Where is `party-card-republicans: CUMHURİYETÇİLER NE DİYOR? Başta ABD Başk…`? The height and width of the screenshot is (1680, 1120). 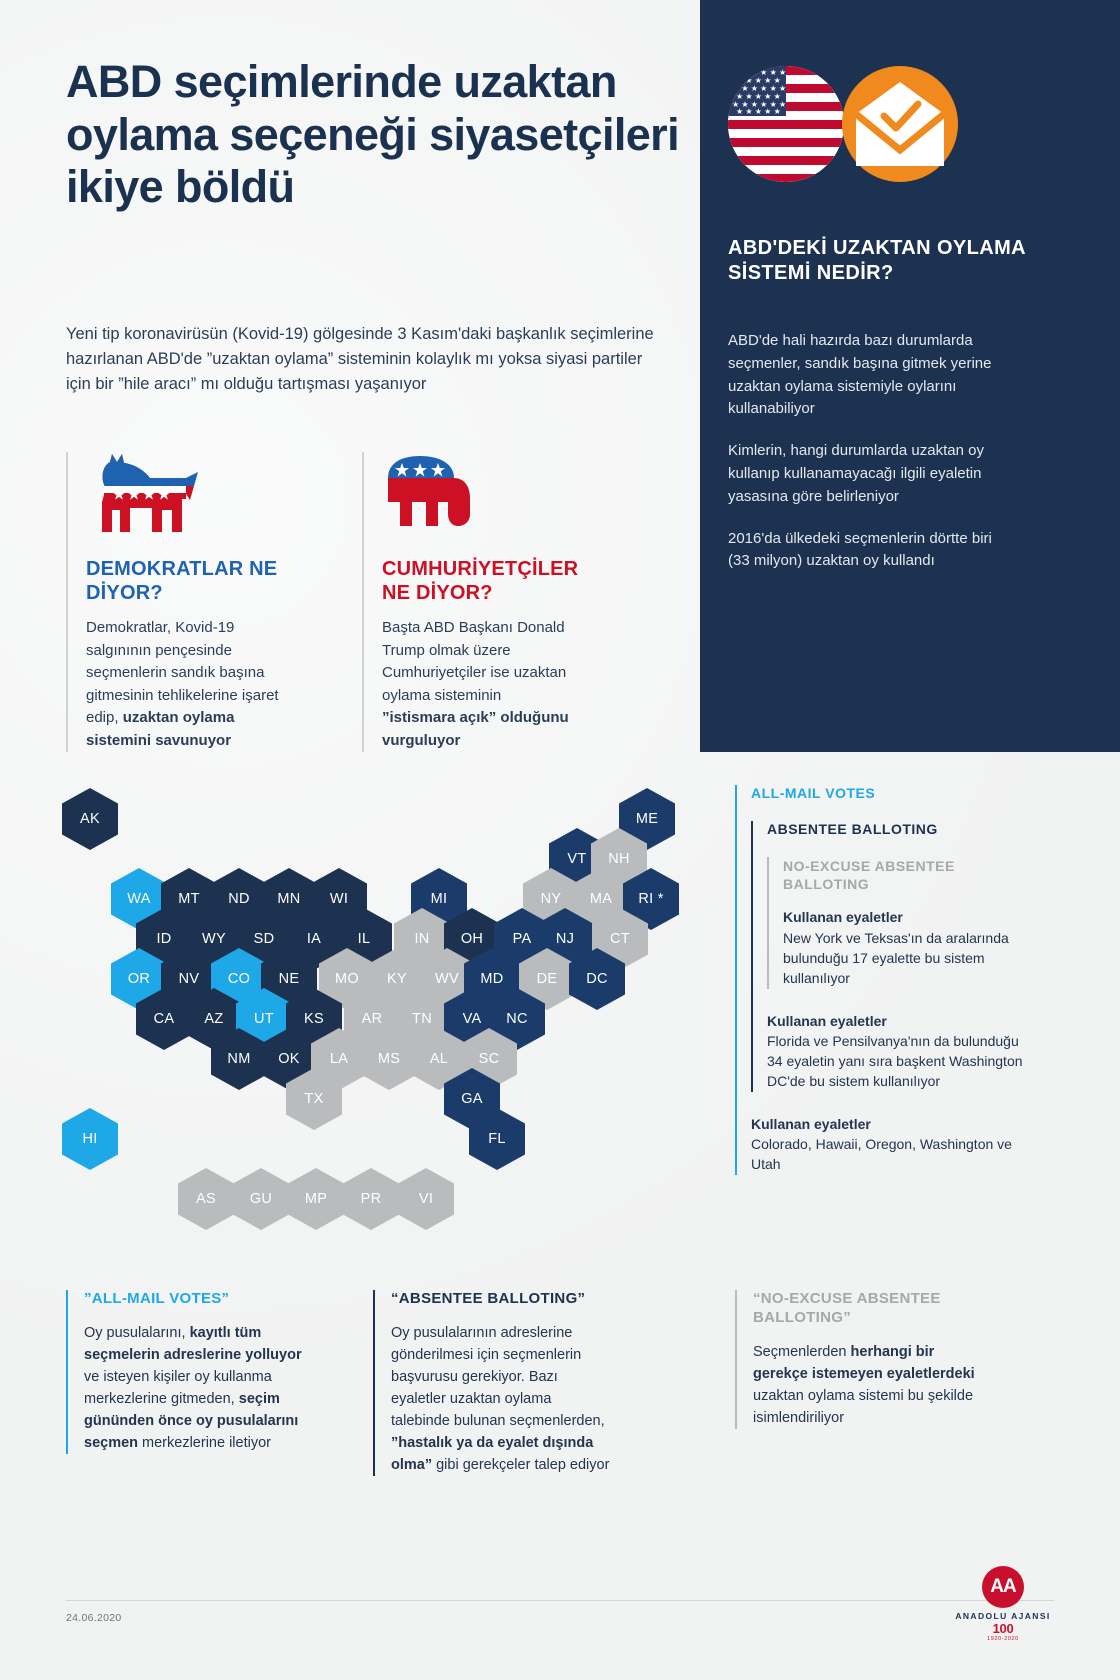
party-card-republicans: CUMHURİYETÇİLER NE DİYOR? Başta ABD Başk… is located at coordinates (470, 602).